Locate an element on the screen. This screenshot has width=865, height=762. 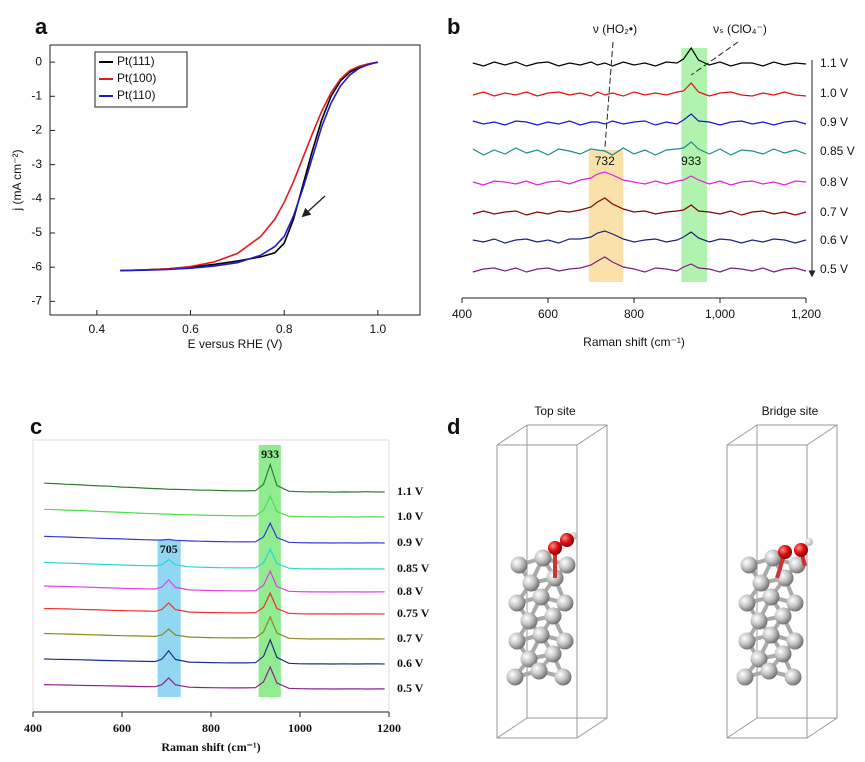
site-title: Bridge site is located at coordinates (790, 411).